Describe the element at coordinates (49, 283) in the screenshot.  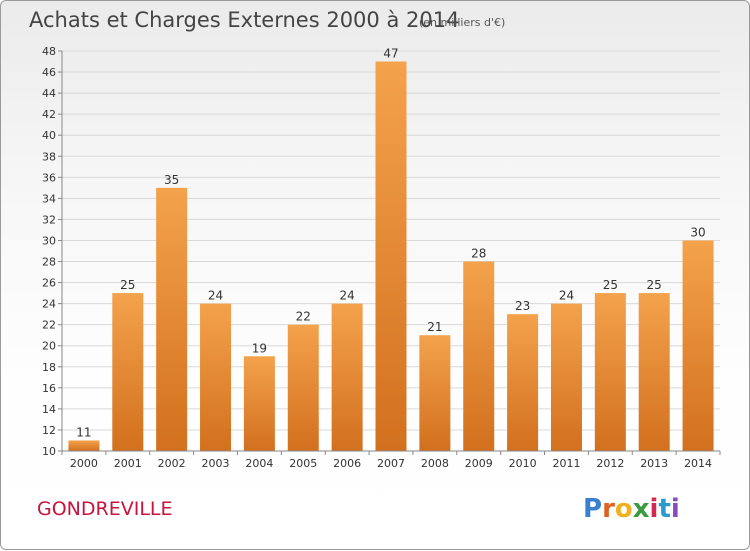
I see `y-tick-label: 26` at that location.